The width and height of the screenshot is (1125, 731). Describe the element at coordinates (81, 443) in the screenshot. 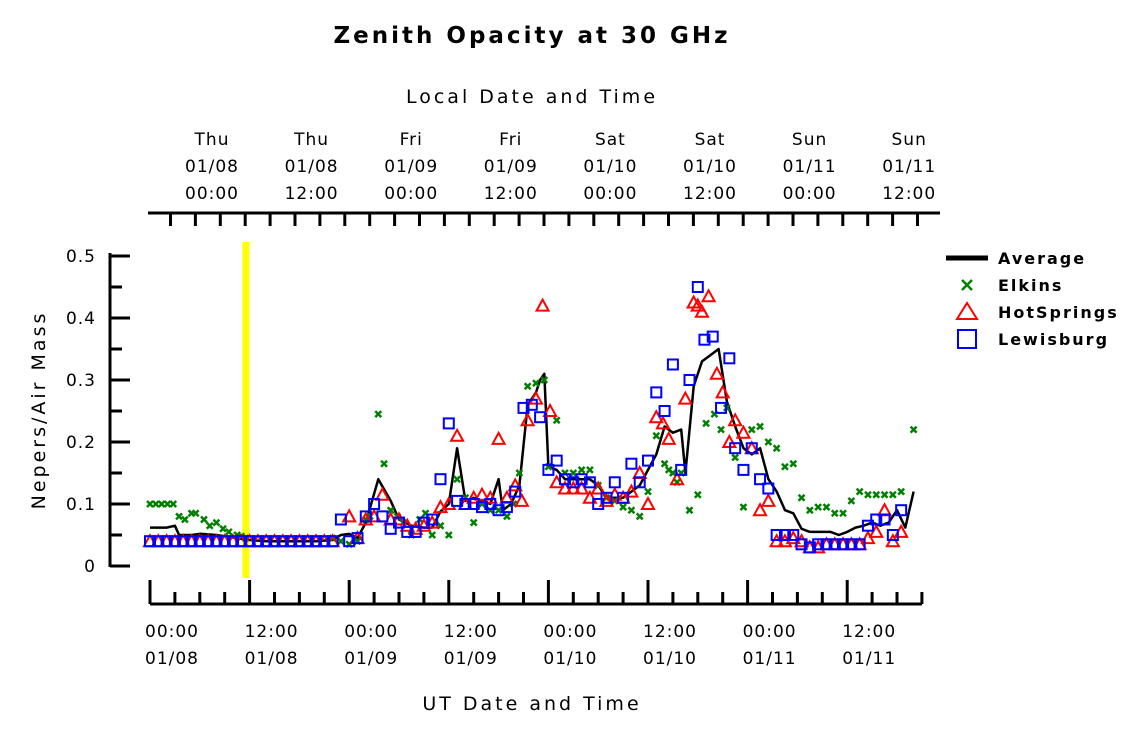

I see `y-tick-label: 0.2` at that location.